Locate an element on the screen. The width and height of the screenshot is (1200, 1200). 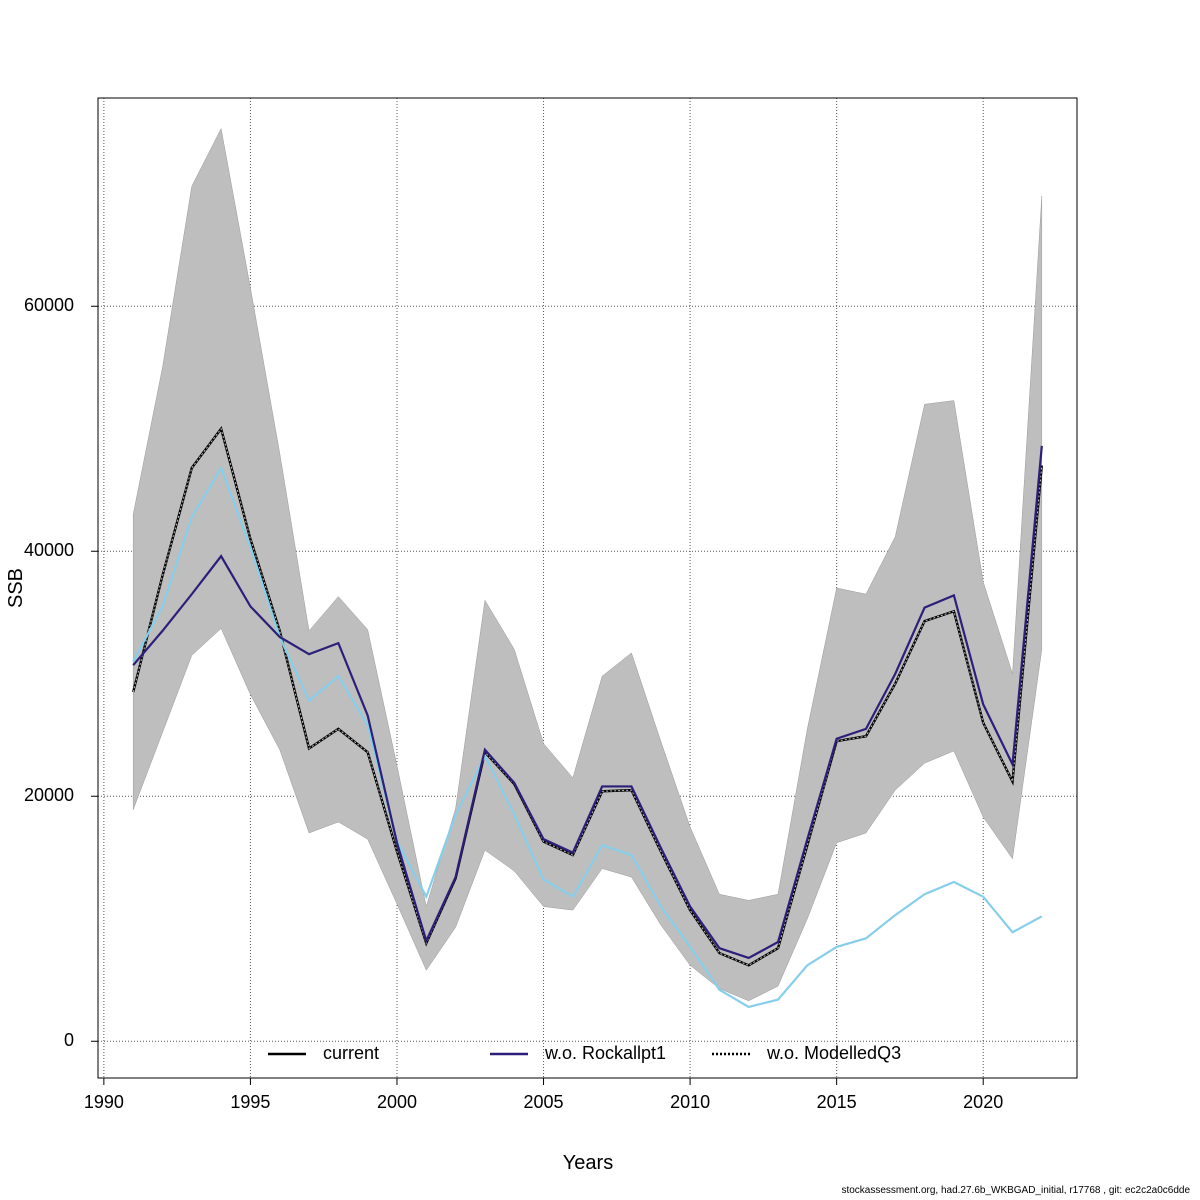
y-tick-label-0: 0 is located at coordinates (69, 1040).